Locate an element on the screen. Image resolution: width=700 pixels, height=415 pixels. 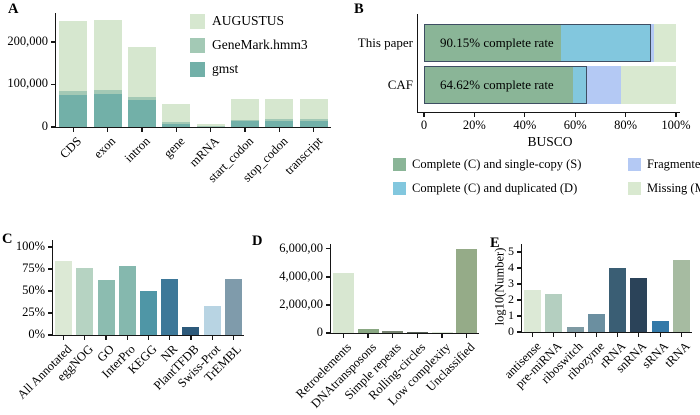
legend-label: Fragmented is located at coordinates (673, 164).